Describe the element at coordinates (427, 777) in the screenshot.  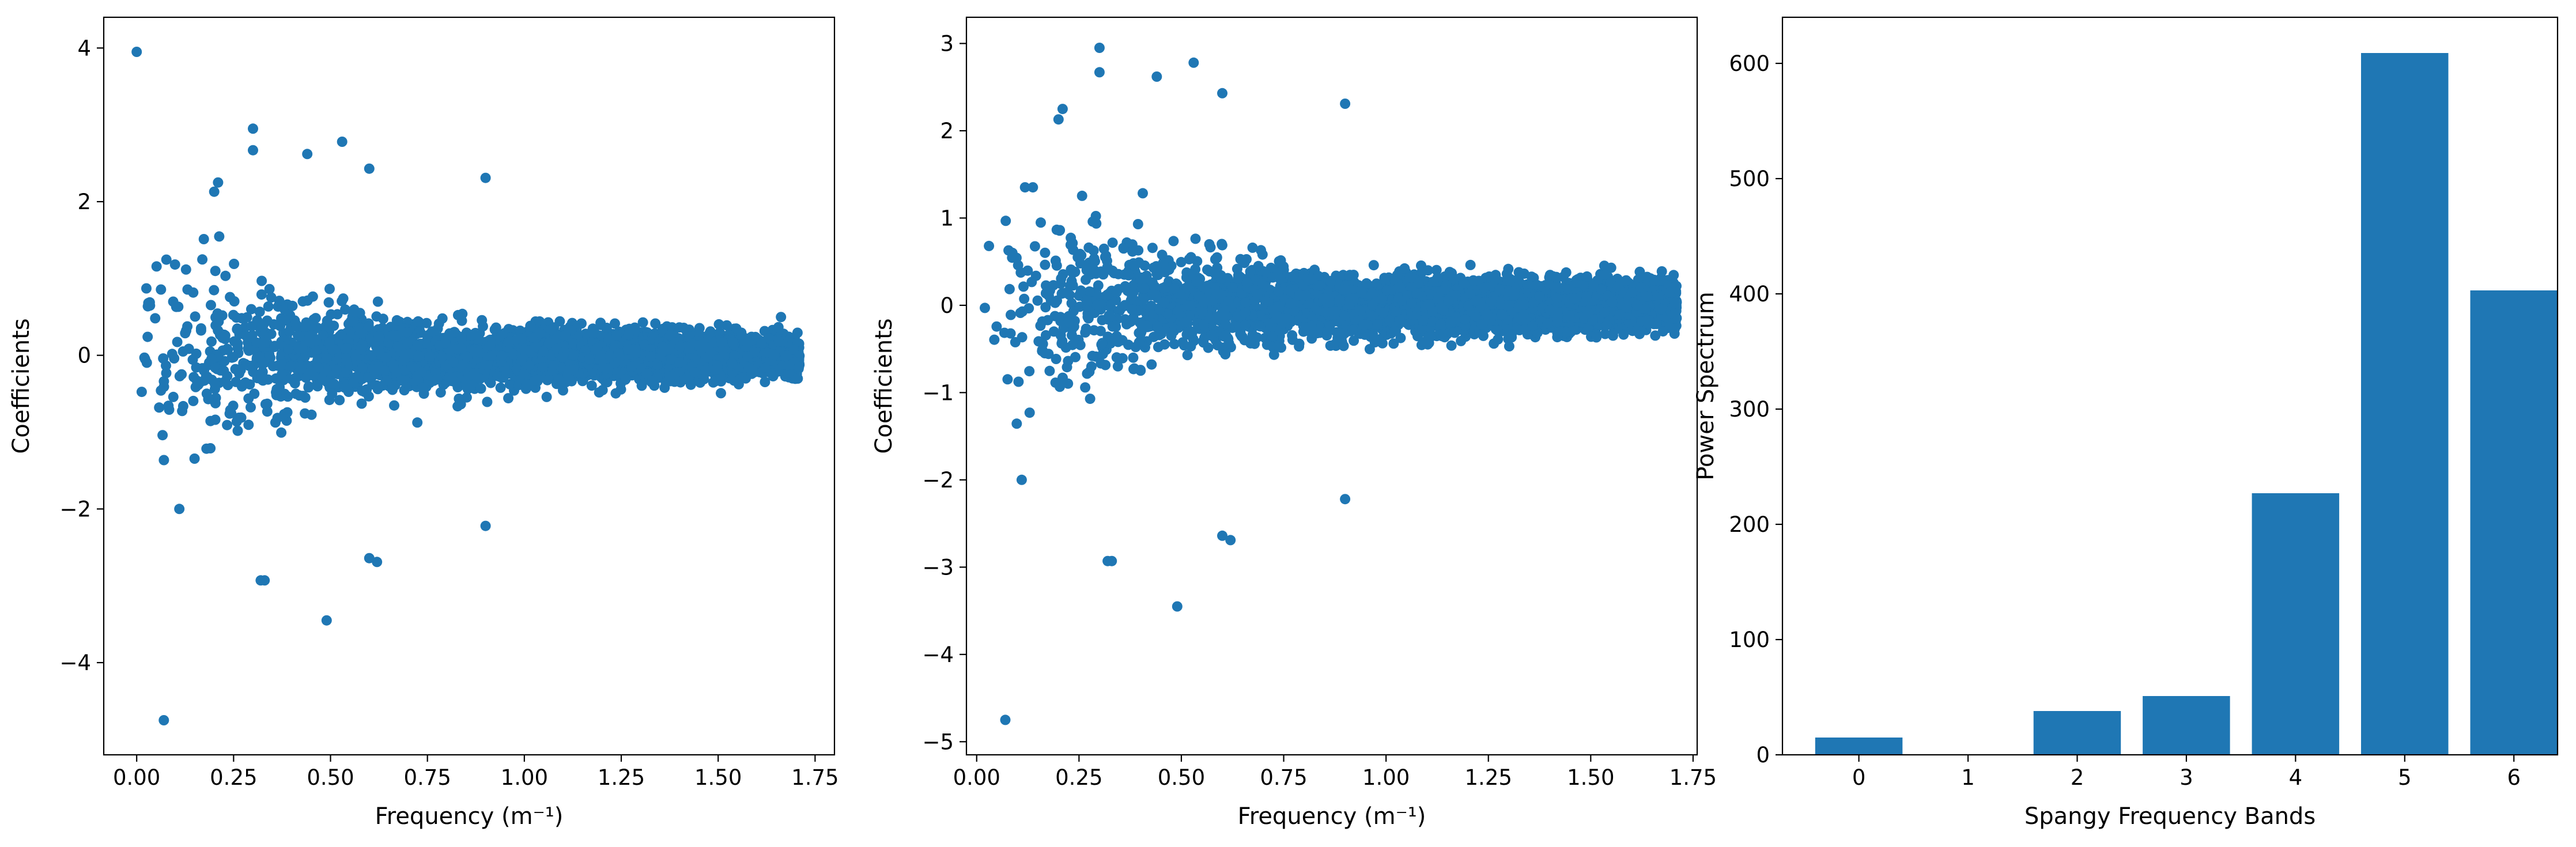
I see `x-tick-label: 0.75` at that location.